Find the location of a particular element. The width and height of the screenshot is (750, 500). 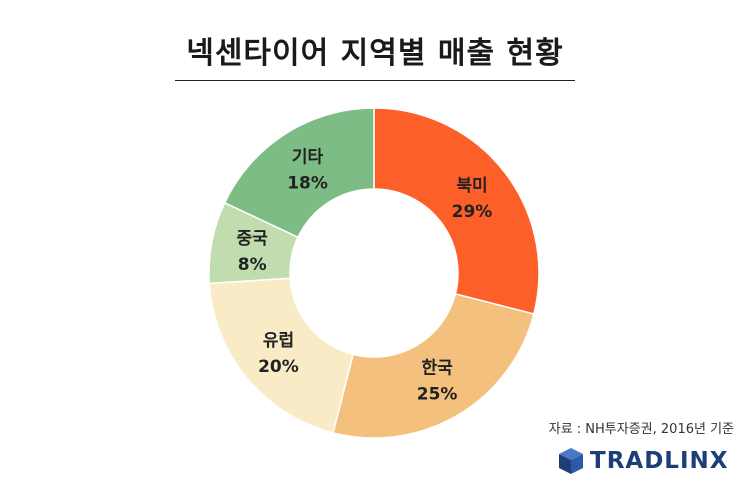

tradlinx-logo: TRADLINX is located at coordinates (643, 461).